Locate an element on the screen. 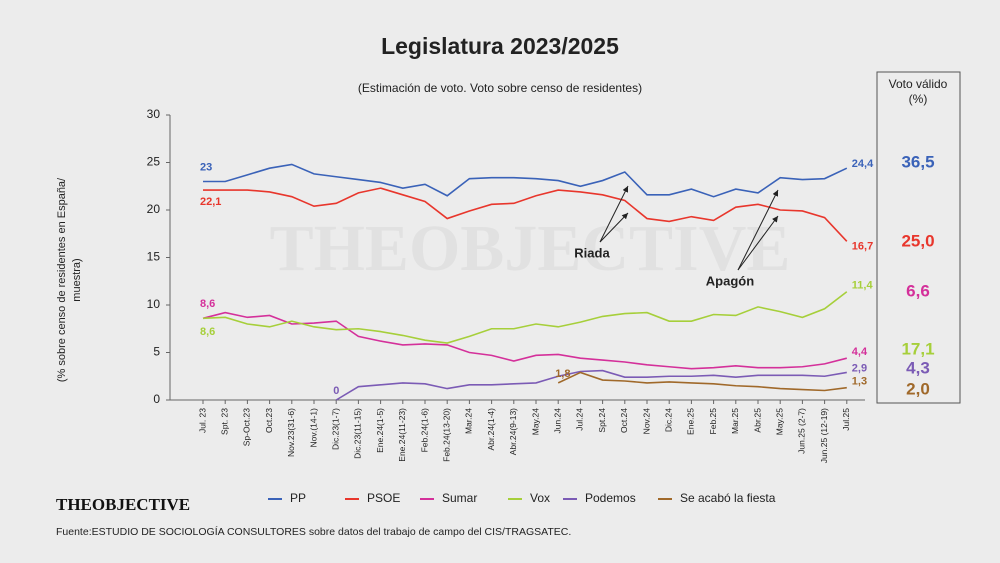 The width and height of the screenshot is (1000, 563). legend-label: Vox is located at coordinates (540, 498).